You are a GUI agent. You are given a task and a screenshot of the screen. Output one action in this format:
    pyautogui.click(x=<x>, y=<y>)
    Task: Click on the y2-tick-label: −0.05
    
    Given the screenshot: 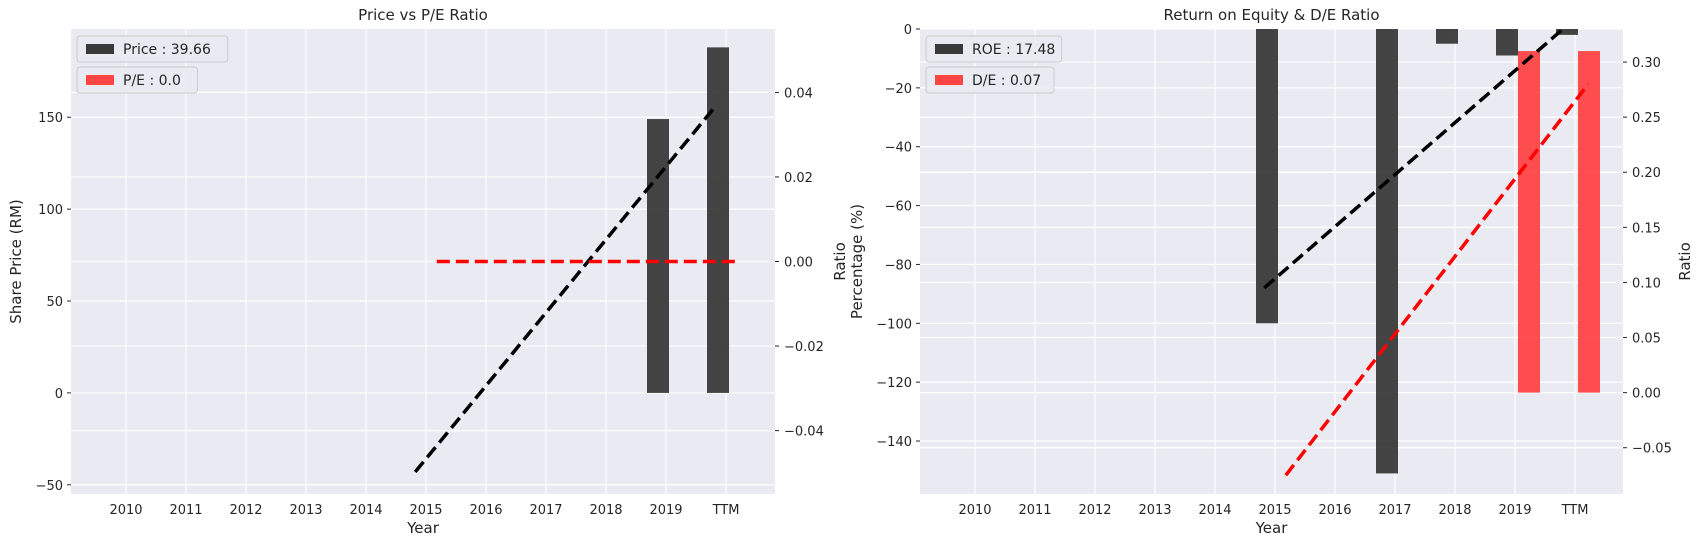 What is the action you would take?
    pyautogui.click(x=1652, y=449)
    